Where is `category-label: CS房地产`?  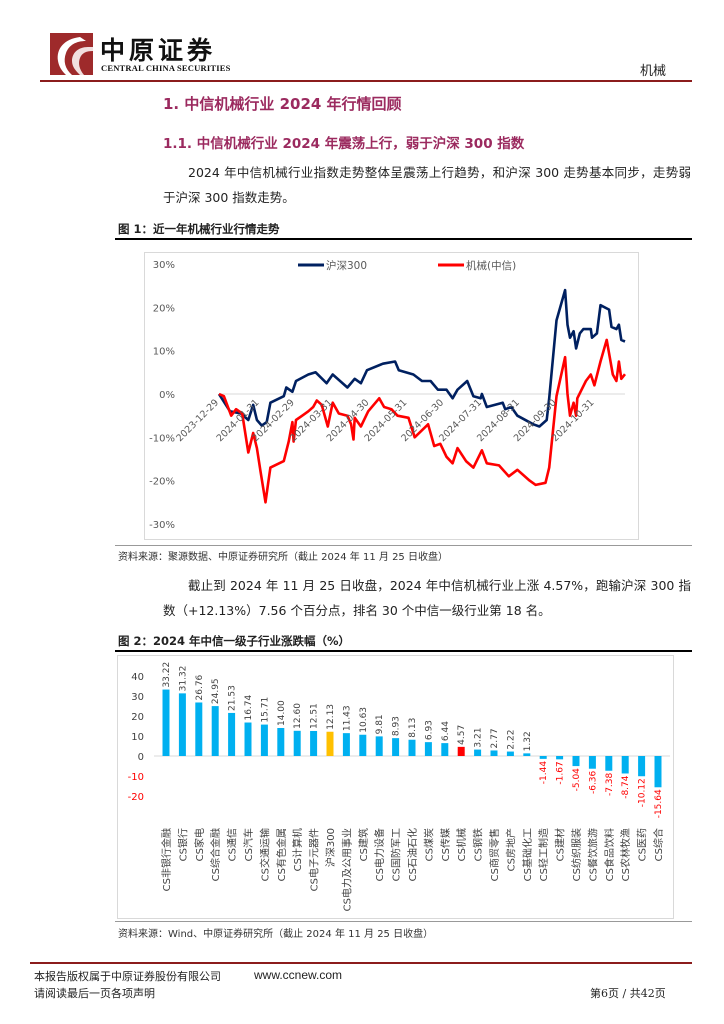
category-label: CS房地产 is located at coordinates (510, 849).